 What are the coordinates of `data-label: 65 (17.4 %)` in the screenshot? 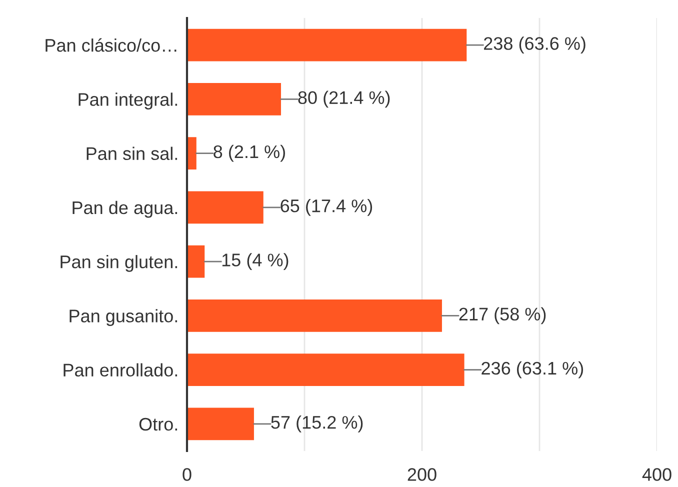 It's located at (326, 207).